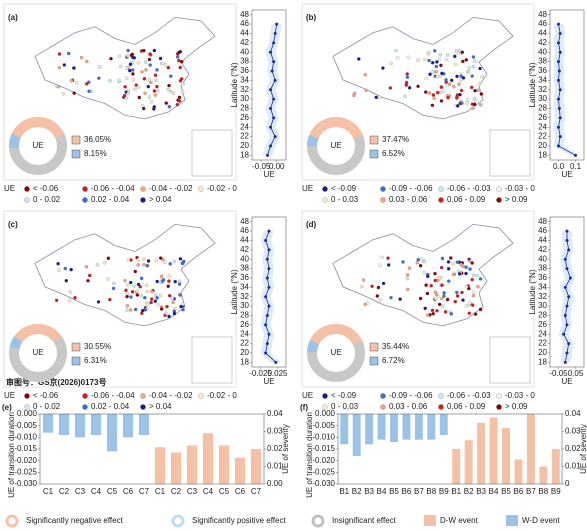 This screenshot has height=531, width=587. I want to click on x-tick-label: C3, so click(192, 491).